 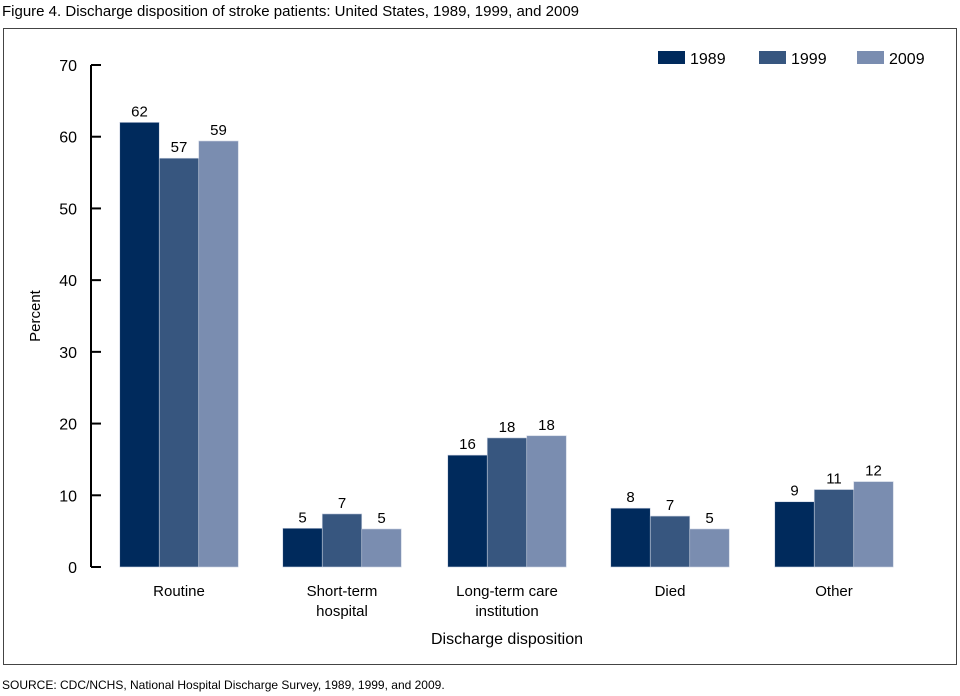 What do you see at coordinates (708, 59) in the screenshot?
I see `legend-label: 1989` at bounding box center [708, 59].